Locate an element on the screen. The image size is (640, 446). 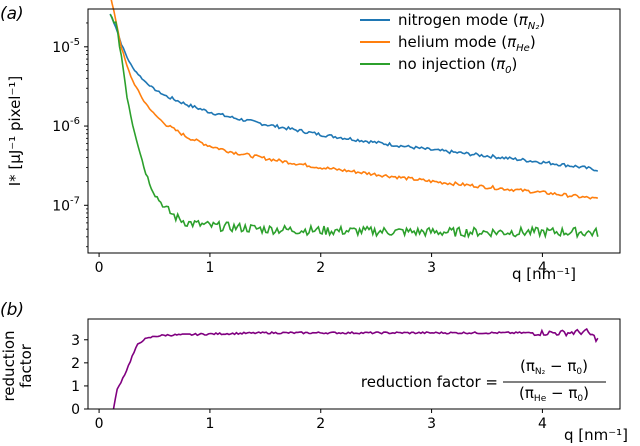
panel-a-yticks: 10⁻⁵ 10⁻⁶ 10⁻⁷ is located at coordinates (70, 135).